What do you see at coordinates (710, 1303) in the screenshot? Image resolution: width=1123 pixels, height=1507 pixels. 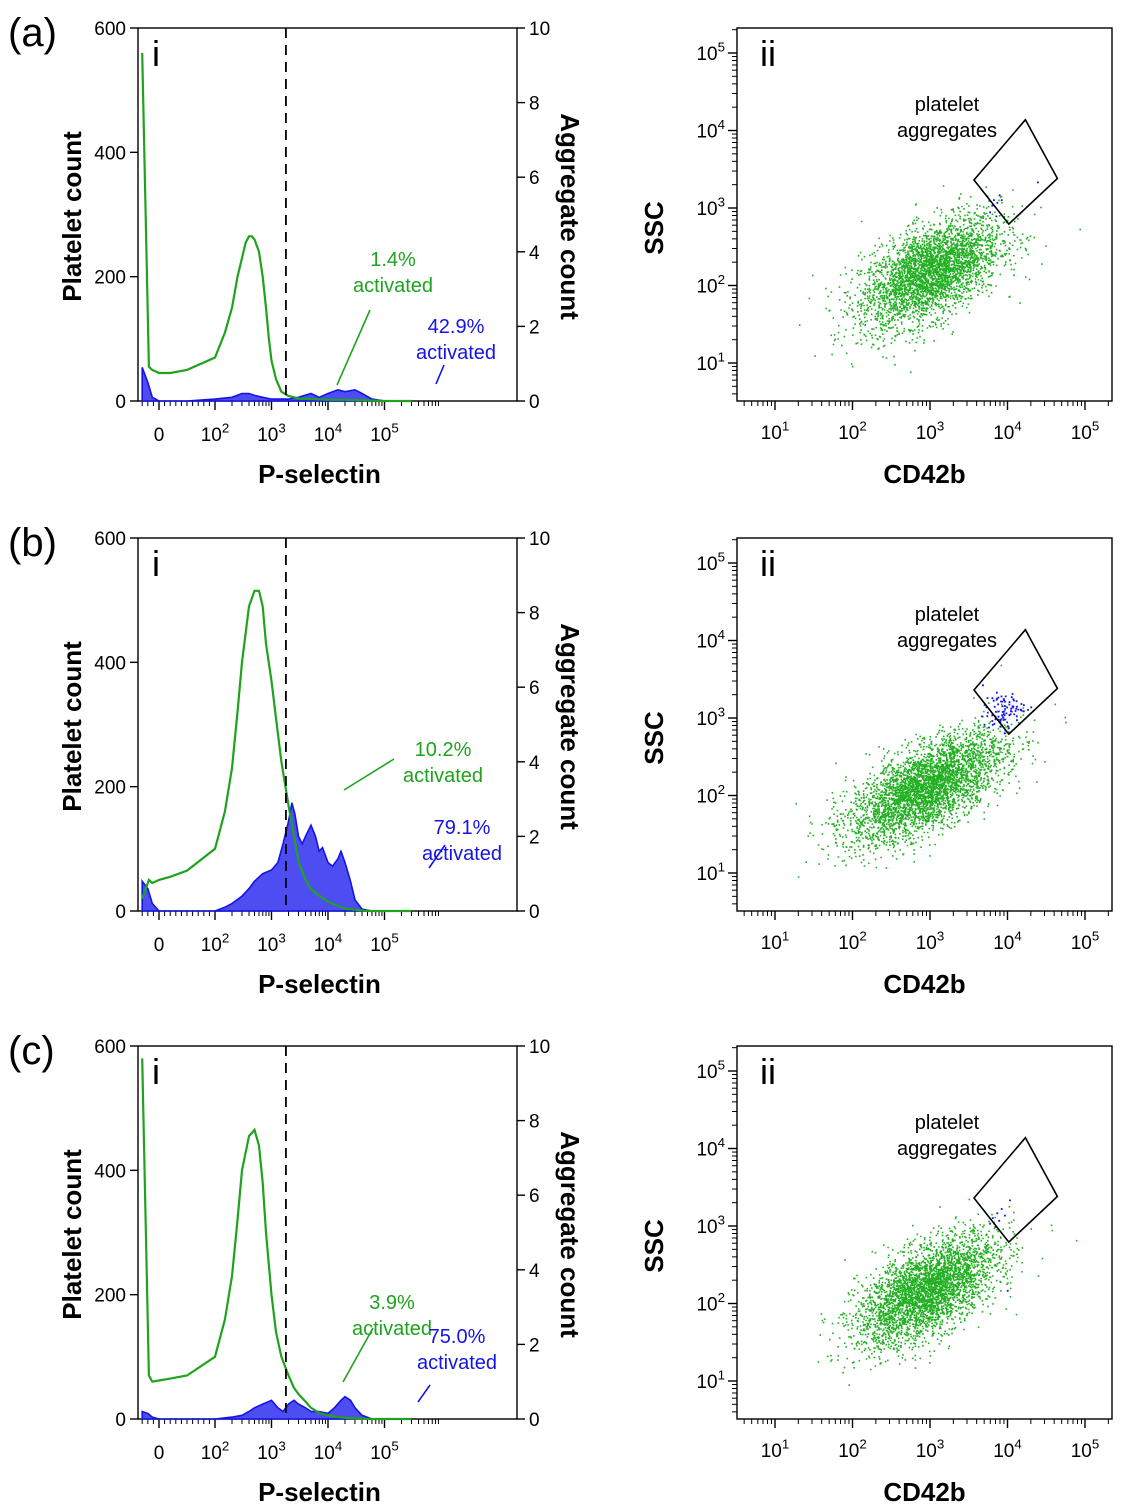 I see `scatter-y-tick-label: 10²` at bounding box center [710, 1303].